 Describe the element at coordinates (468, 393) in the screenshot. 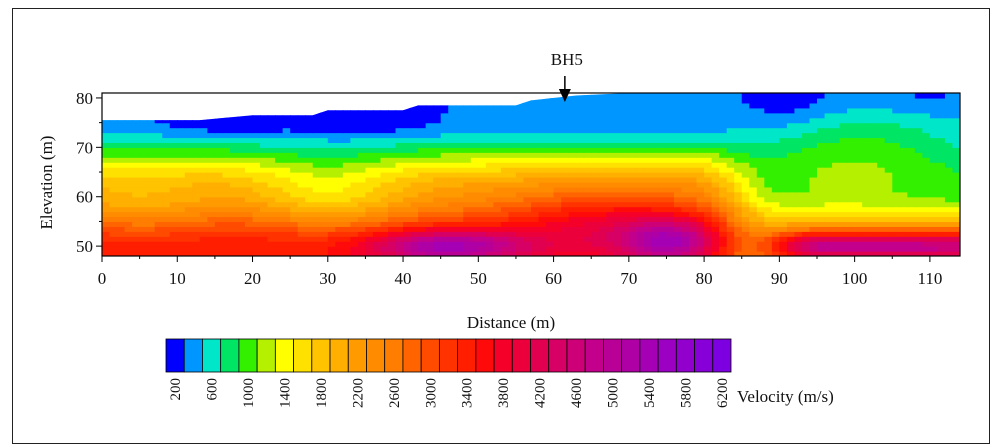

I see `colorbar-tick-label: 3400` at that location.